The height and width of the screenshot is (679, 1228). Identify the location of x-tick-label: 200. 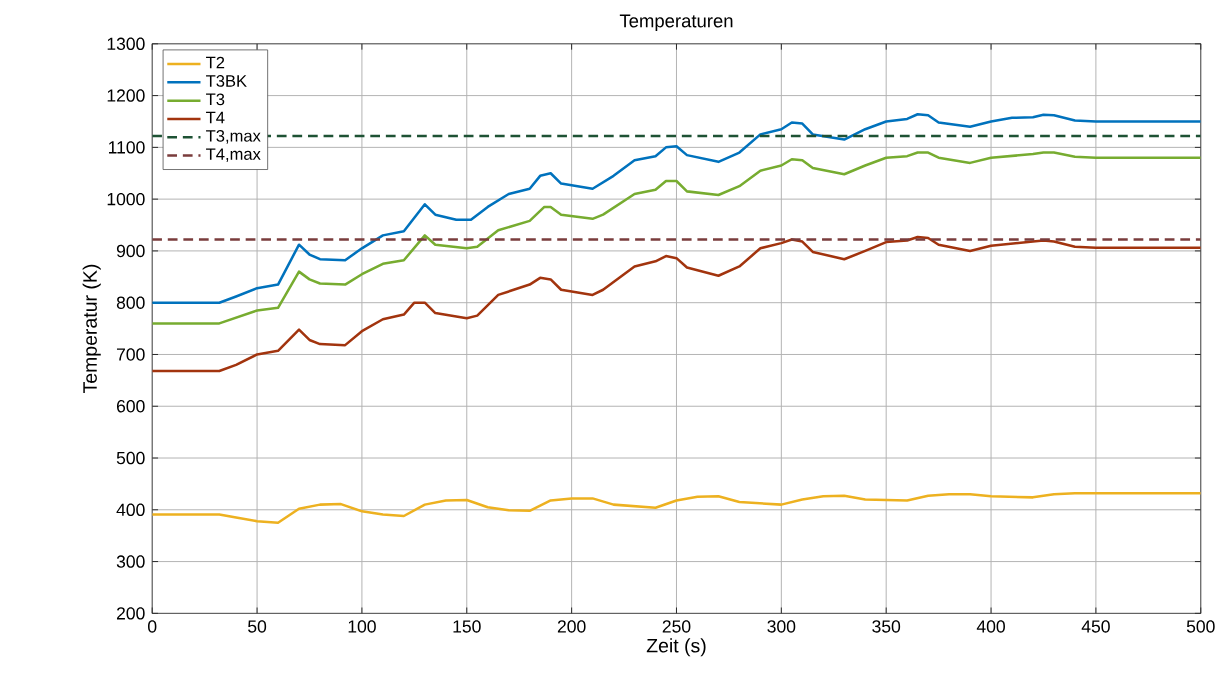
(571, 626).